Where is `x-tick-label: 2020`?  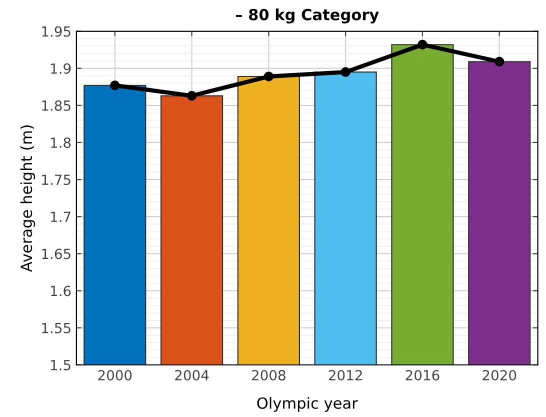
x-tick-label: 2020 is located at coordinates (499, 375).